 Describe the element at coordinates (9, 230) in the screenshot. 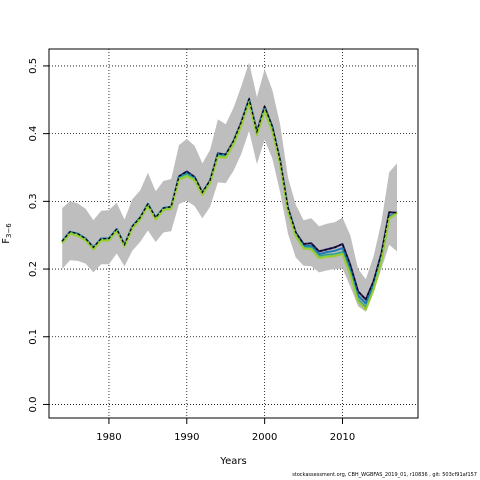

I see `y-axis-title-subscript: 3−6` at that location.